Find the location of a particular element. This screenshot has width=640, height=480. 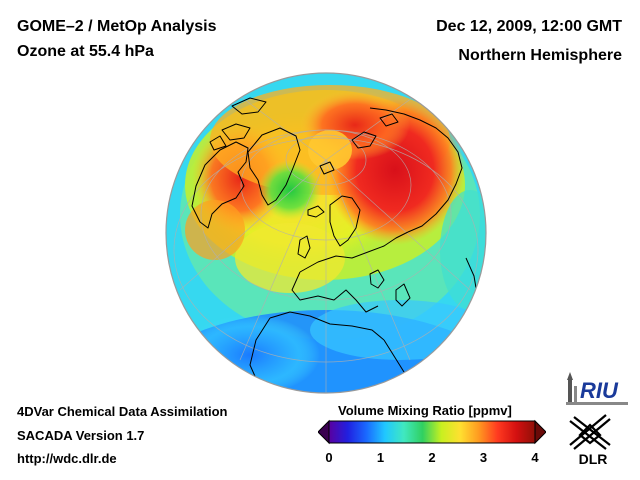

colorbar-tick-label: 3 is located at coordinates (483, 457).